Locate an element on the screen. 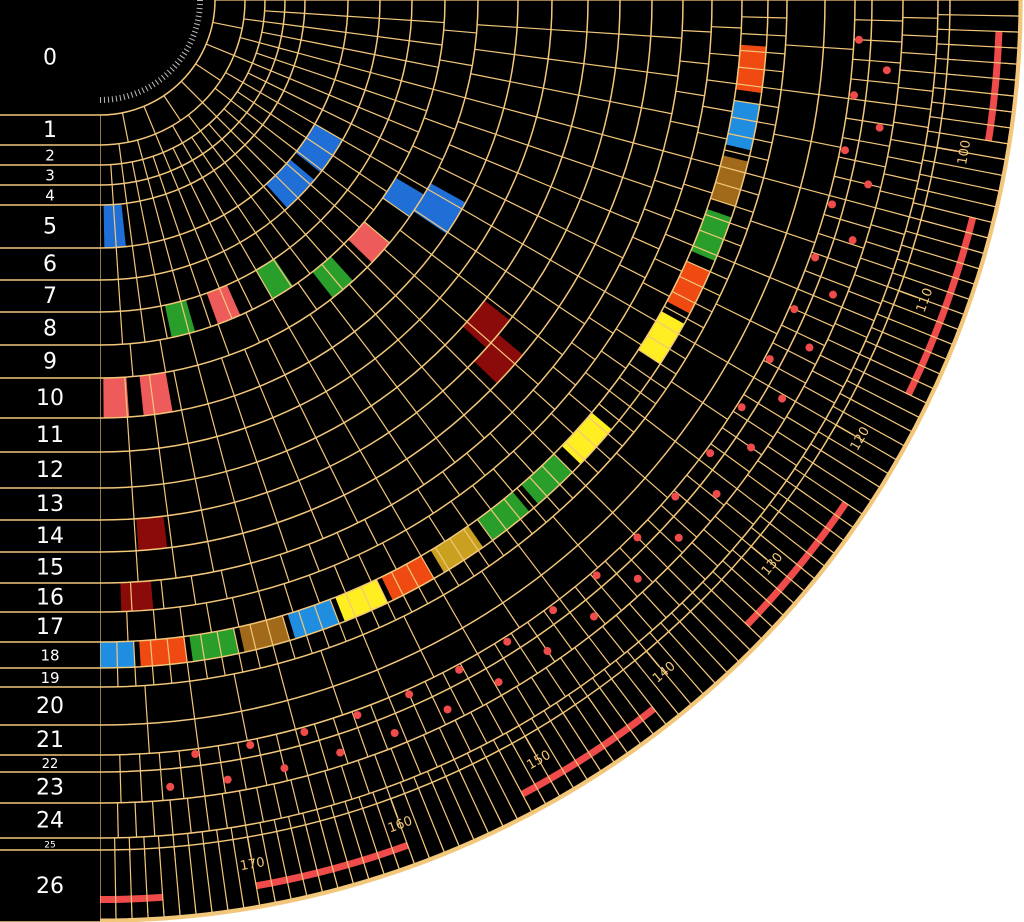 The width and height of the screenshot is (1024, 922). ring-number: 13 is located at coordinates (50, 504).